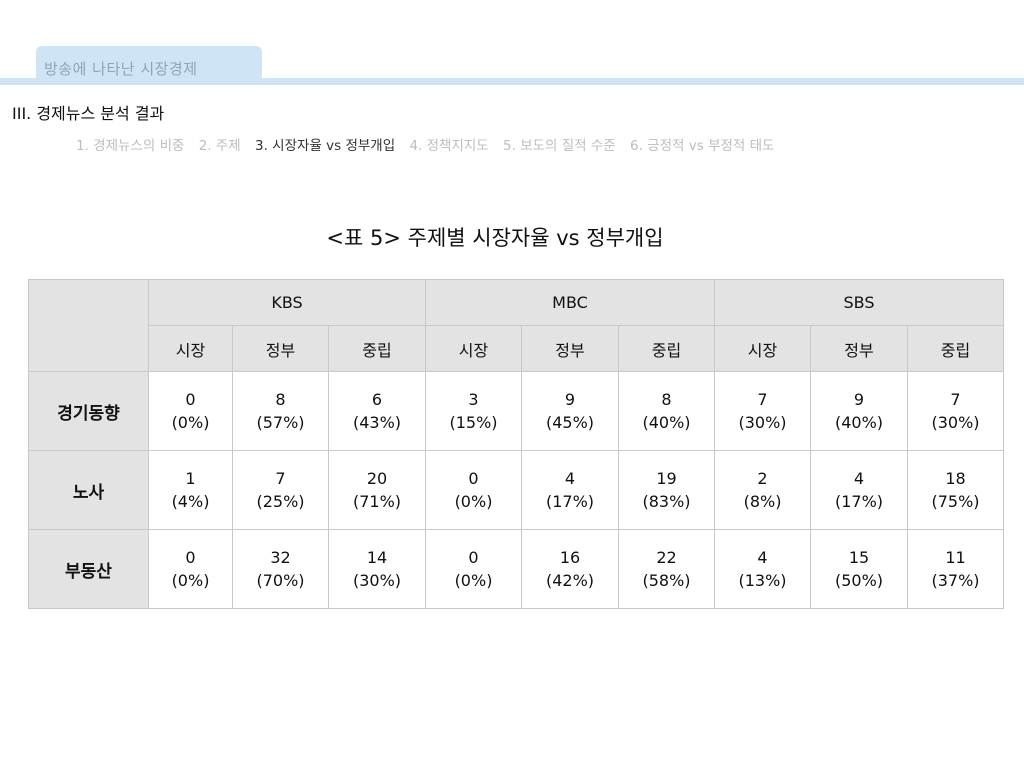 This screenshot has height=768, width=1024. Describe the element at coordinates (666, 569) in the screenshot. I see `data-cell: 22 (58%)` at that location.